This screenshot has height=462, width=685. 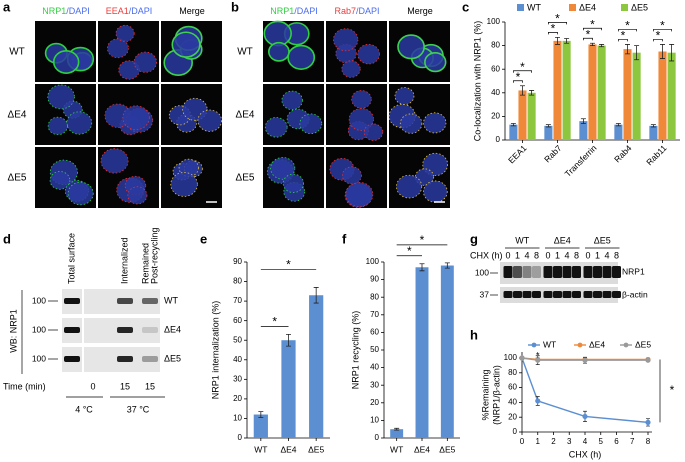 What do you see at coordinates (245, 115) in the screenshot?
I see `row-label: ΔE4` at bounding box center [245, 115].